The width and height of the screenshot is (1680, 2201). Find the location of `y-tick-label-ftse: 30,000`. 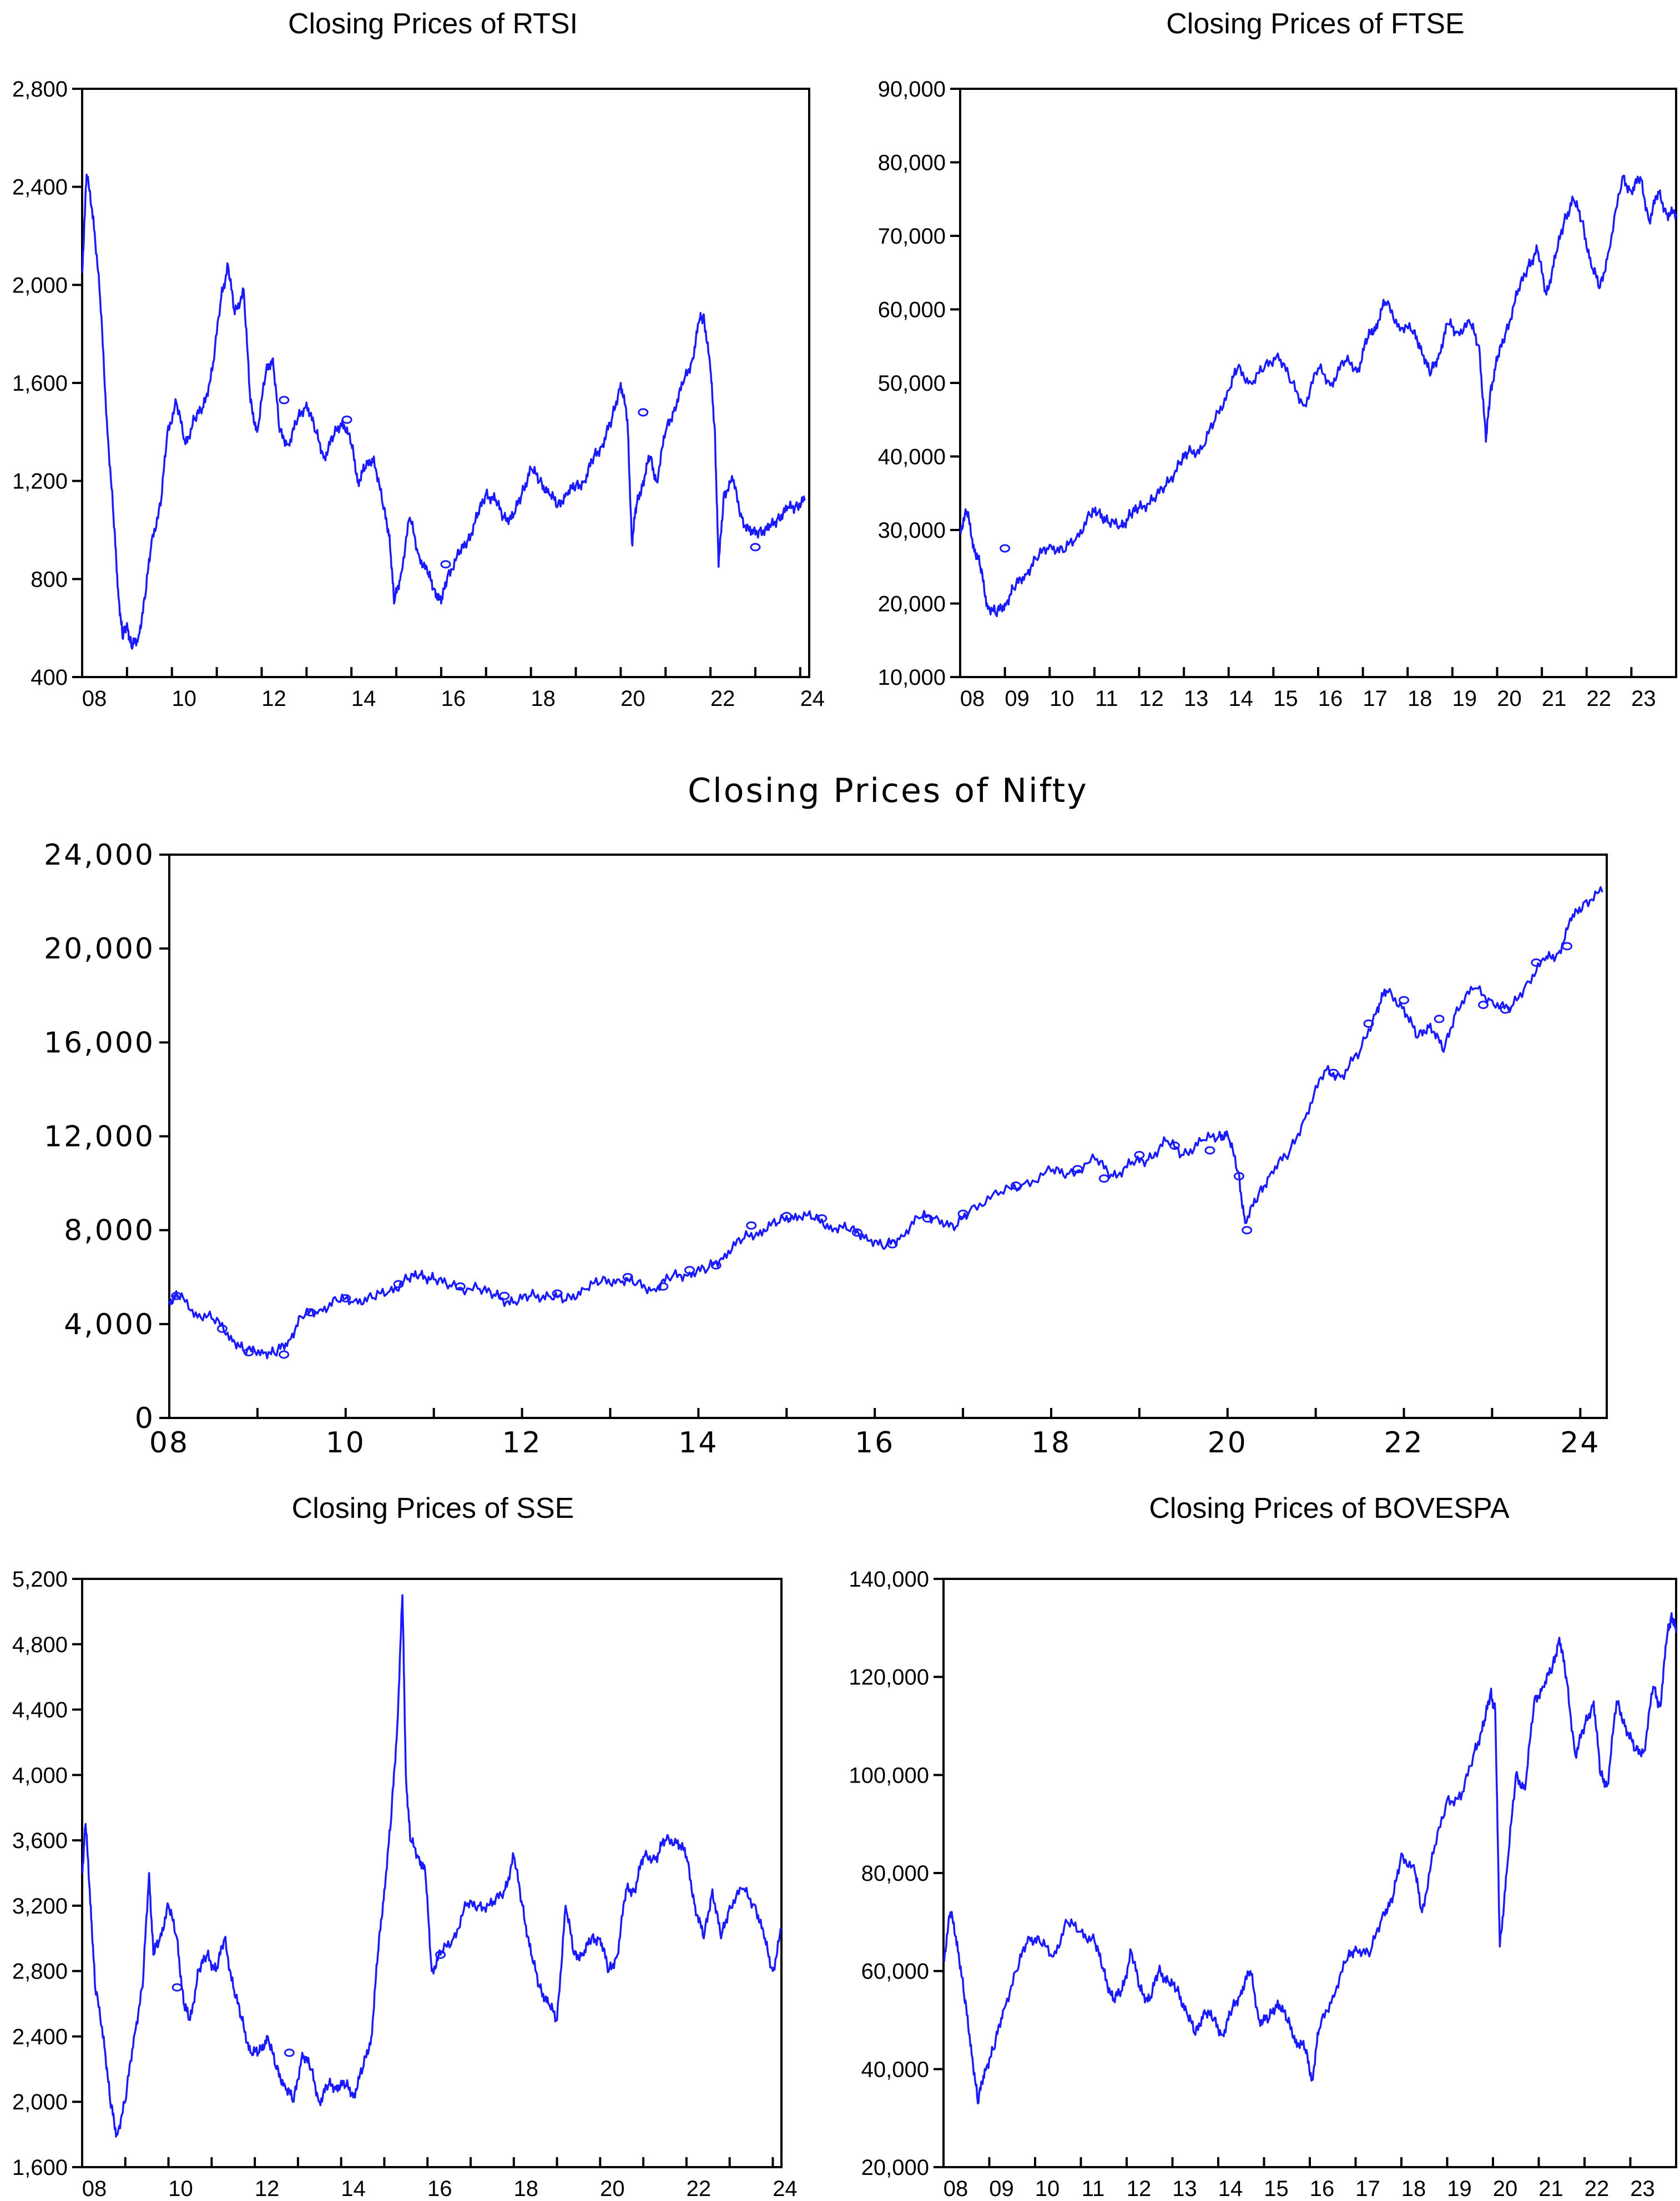

y-tick-label-ftse: 30,000 is located at coordinates (912, 530).